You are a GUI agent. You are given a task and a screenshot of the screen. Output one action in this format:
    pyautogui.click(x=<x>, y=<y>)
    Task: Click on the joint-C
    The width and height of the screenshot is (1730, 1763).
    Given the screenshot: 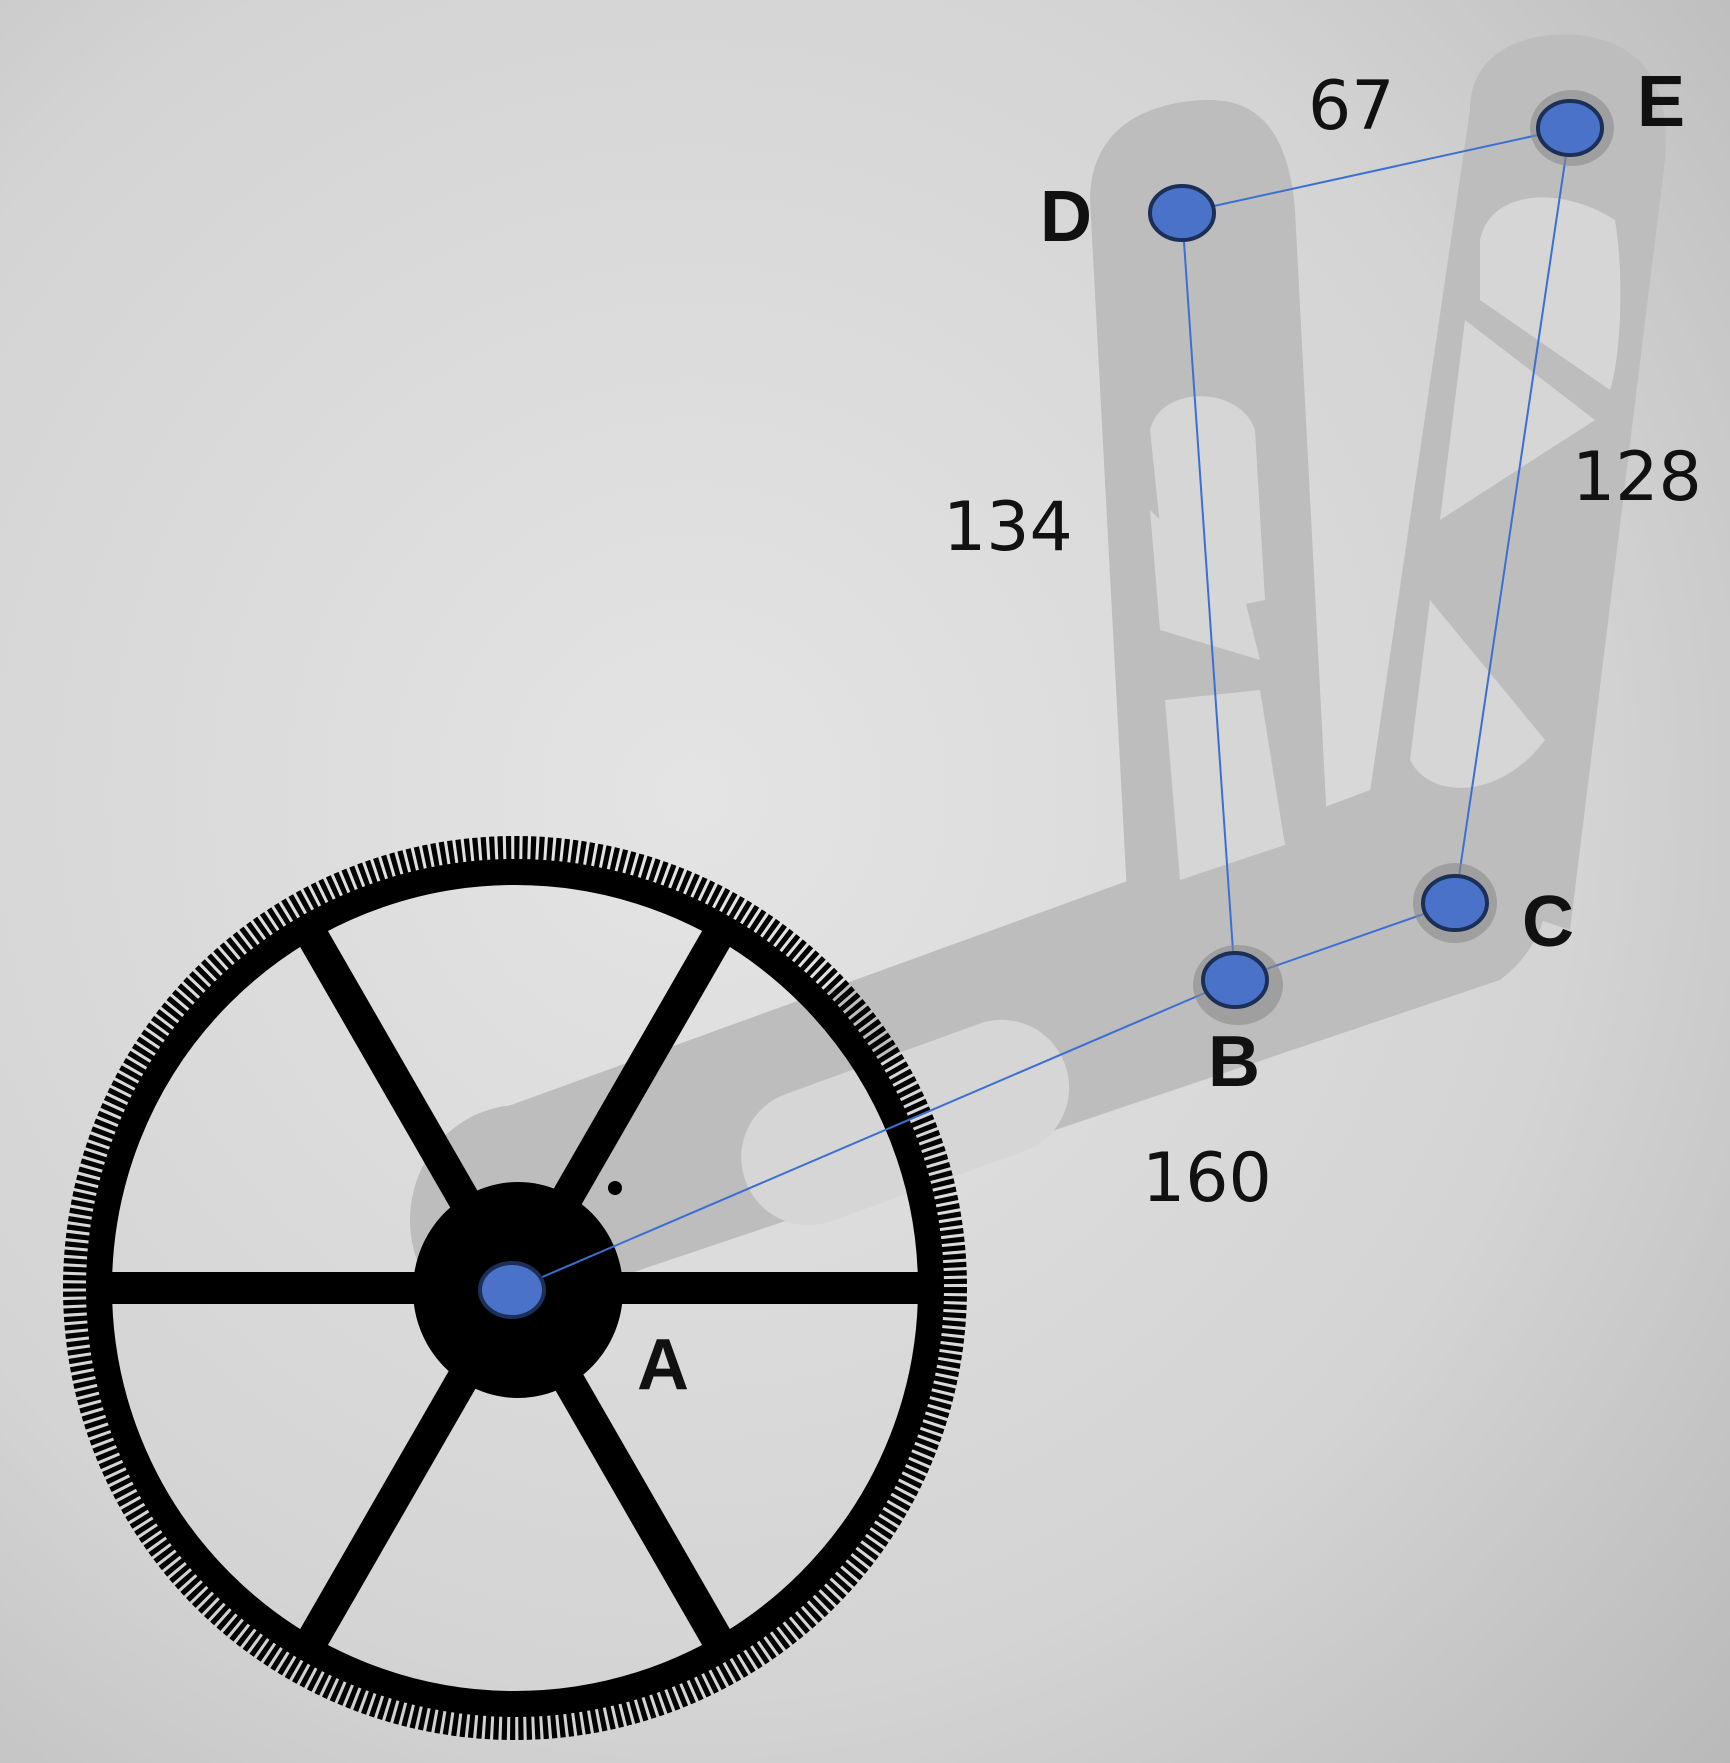 What is the action you would take?
    pyautogui.click(x=1455, y=903)
    